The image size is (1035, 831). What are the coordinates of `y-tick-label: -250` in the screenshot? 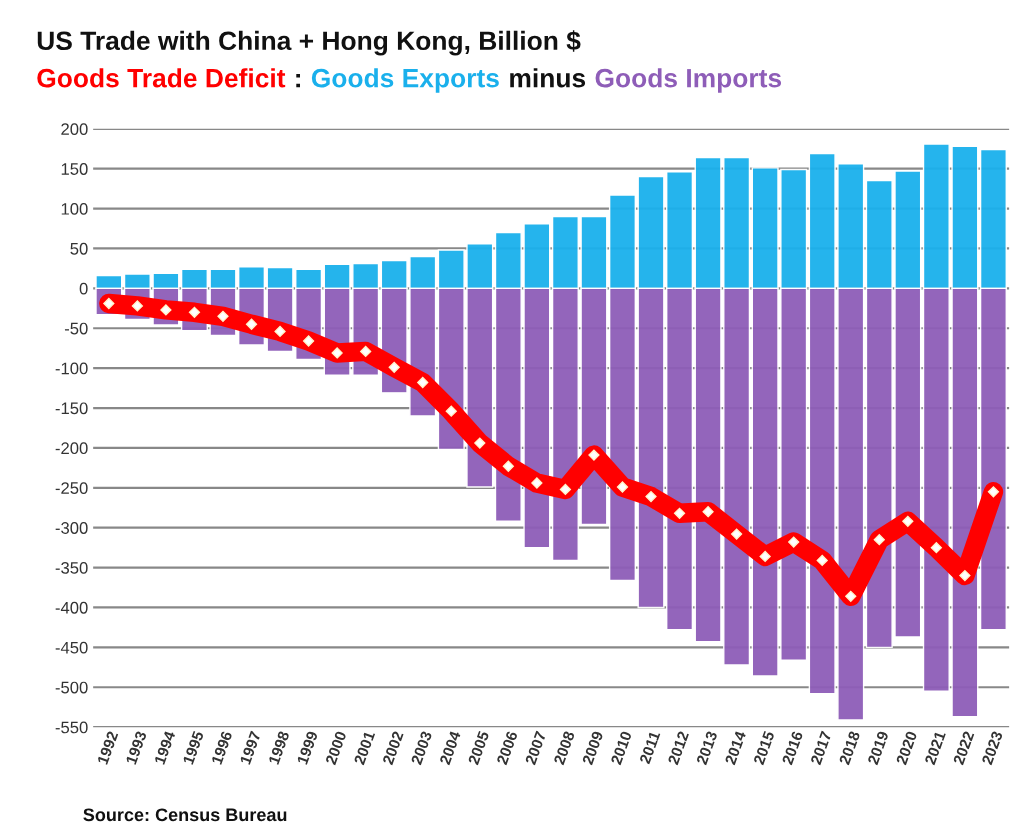 It's located at (71, 488).